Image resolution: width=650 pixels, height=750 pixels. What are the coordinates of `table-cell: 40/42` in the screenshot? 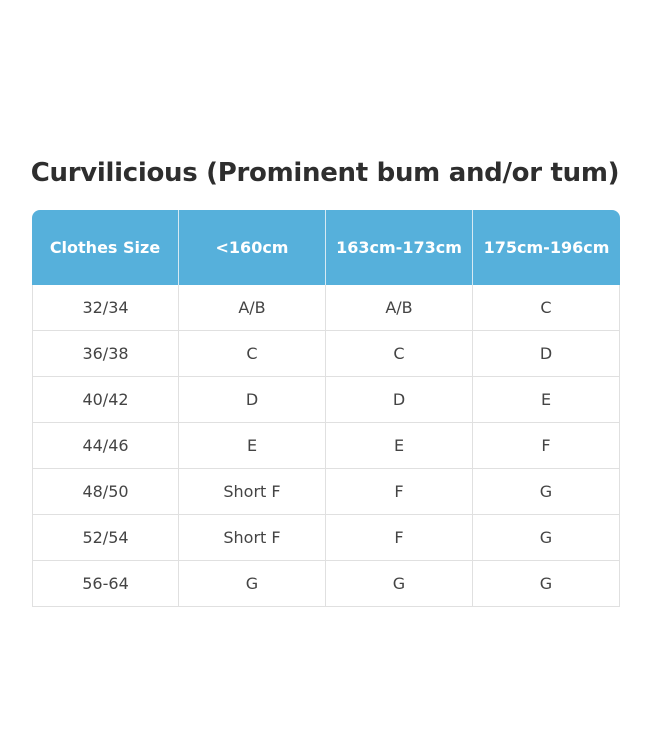 It's located at (105, 400).